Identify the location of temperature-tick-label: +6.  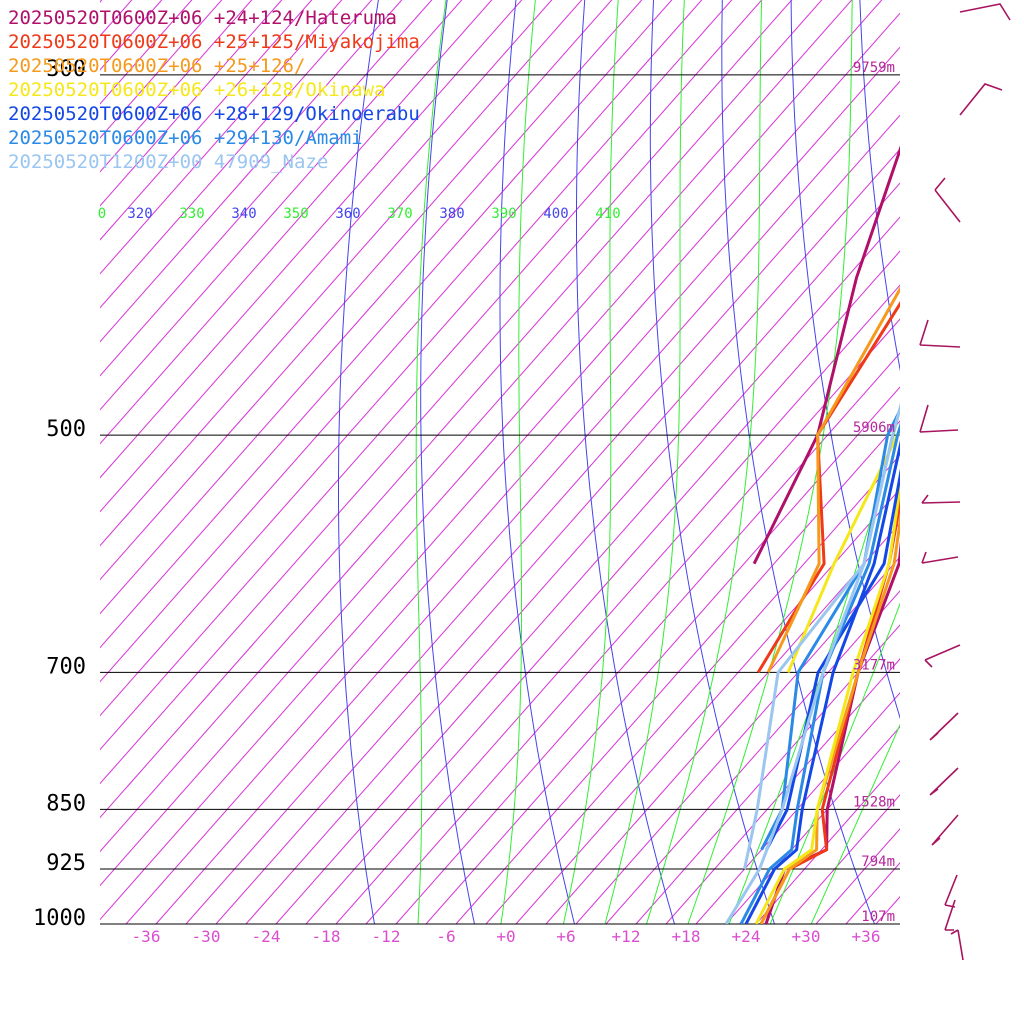
(565, 936).